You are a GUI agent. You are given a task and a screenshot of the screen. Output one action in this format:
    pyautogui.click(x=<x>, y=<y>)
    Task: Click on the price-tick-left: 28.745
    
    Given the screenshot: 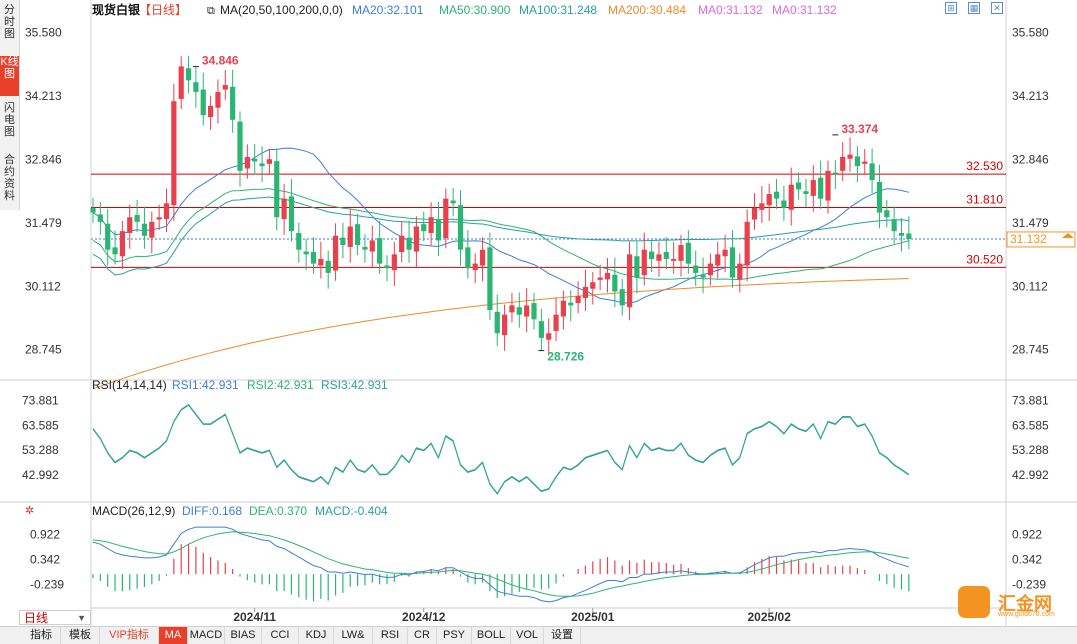 What is the action you would take?
    pyautogui.click(x=43, y=350)
    